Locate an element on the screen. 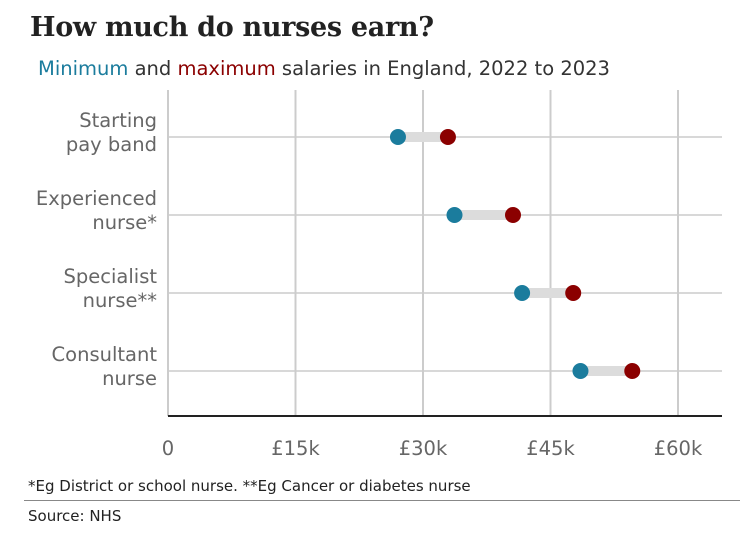  category-label-2-line-0: Specialist is located at coordinates (111, 276).